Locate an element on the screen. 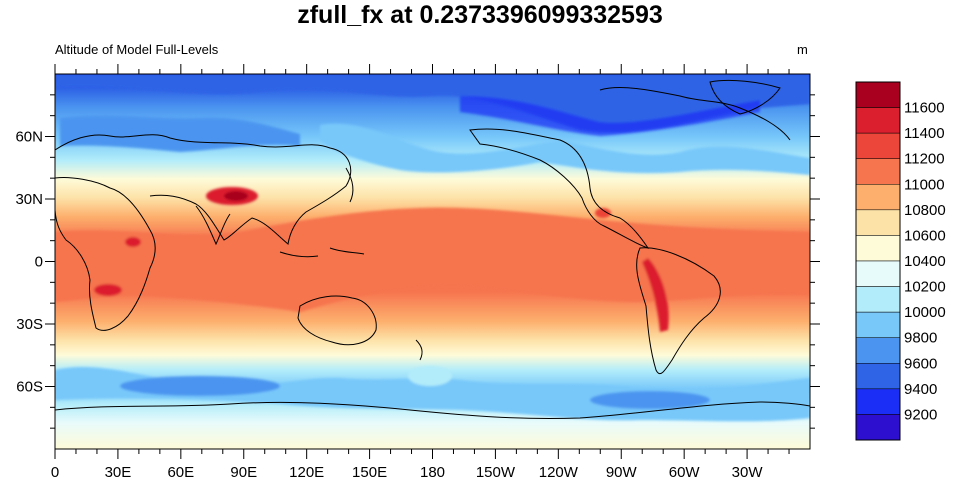 This screenshot has width=960, height=487. left-subtitle: Altitude of Model Full-Levels is located at coordinates (137, 49).